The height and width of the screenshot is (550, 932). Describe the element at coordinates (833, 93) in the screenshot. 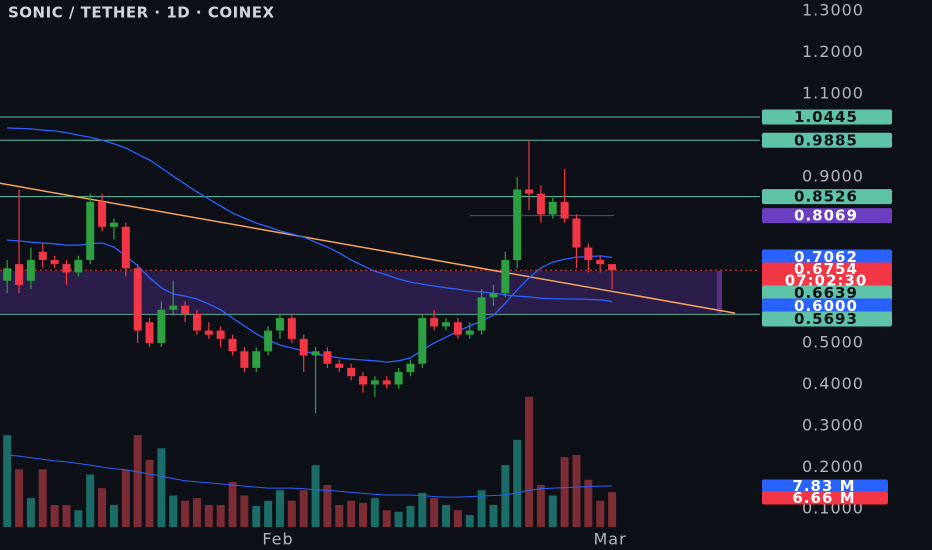

I see `y-tick-label: 1.1000` at that location.